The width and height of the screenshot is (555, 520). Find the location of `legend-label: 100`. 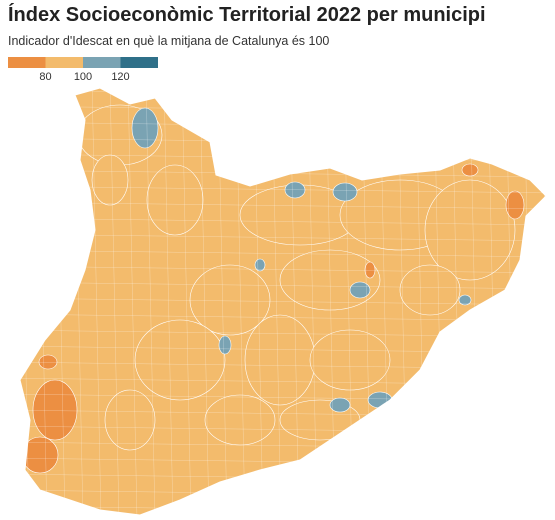

legend-label: 100 is located at coordinates (83, 77).